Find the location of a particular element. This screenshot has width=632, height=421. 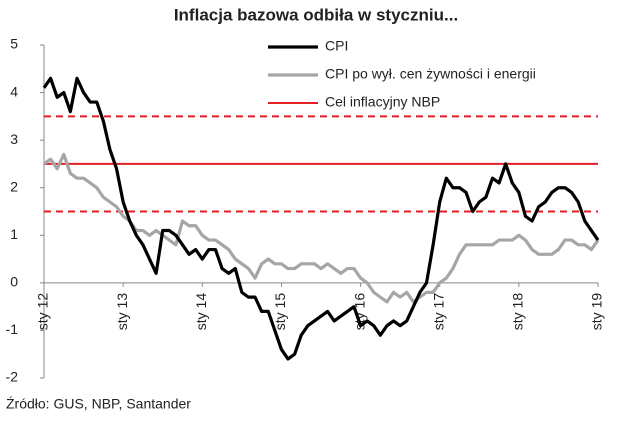

x-tick-label: sty 17 is located at coordinates (438, 312).